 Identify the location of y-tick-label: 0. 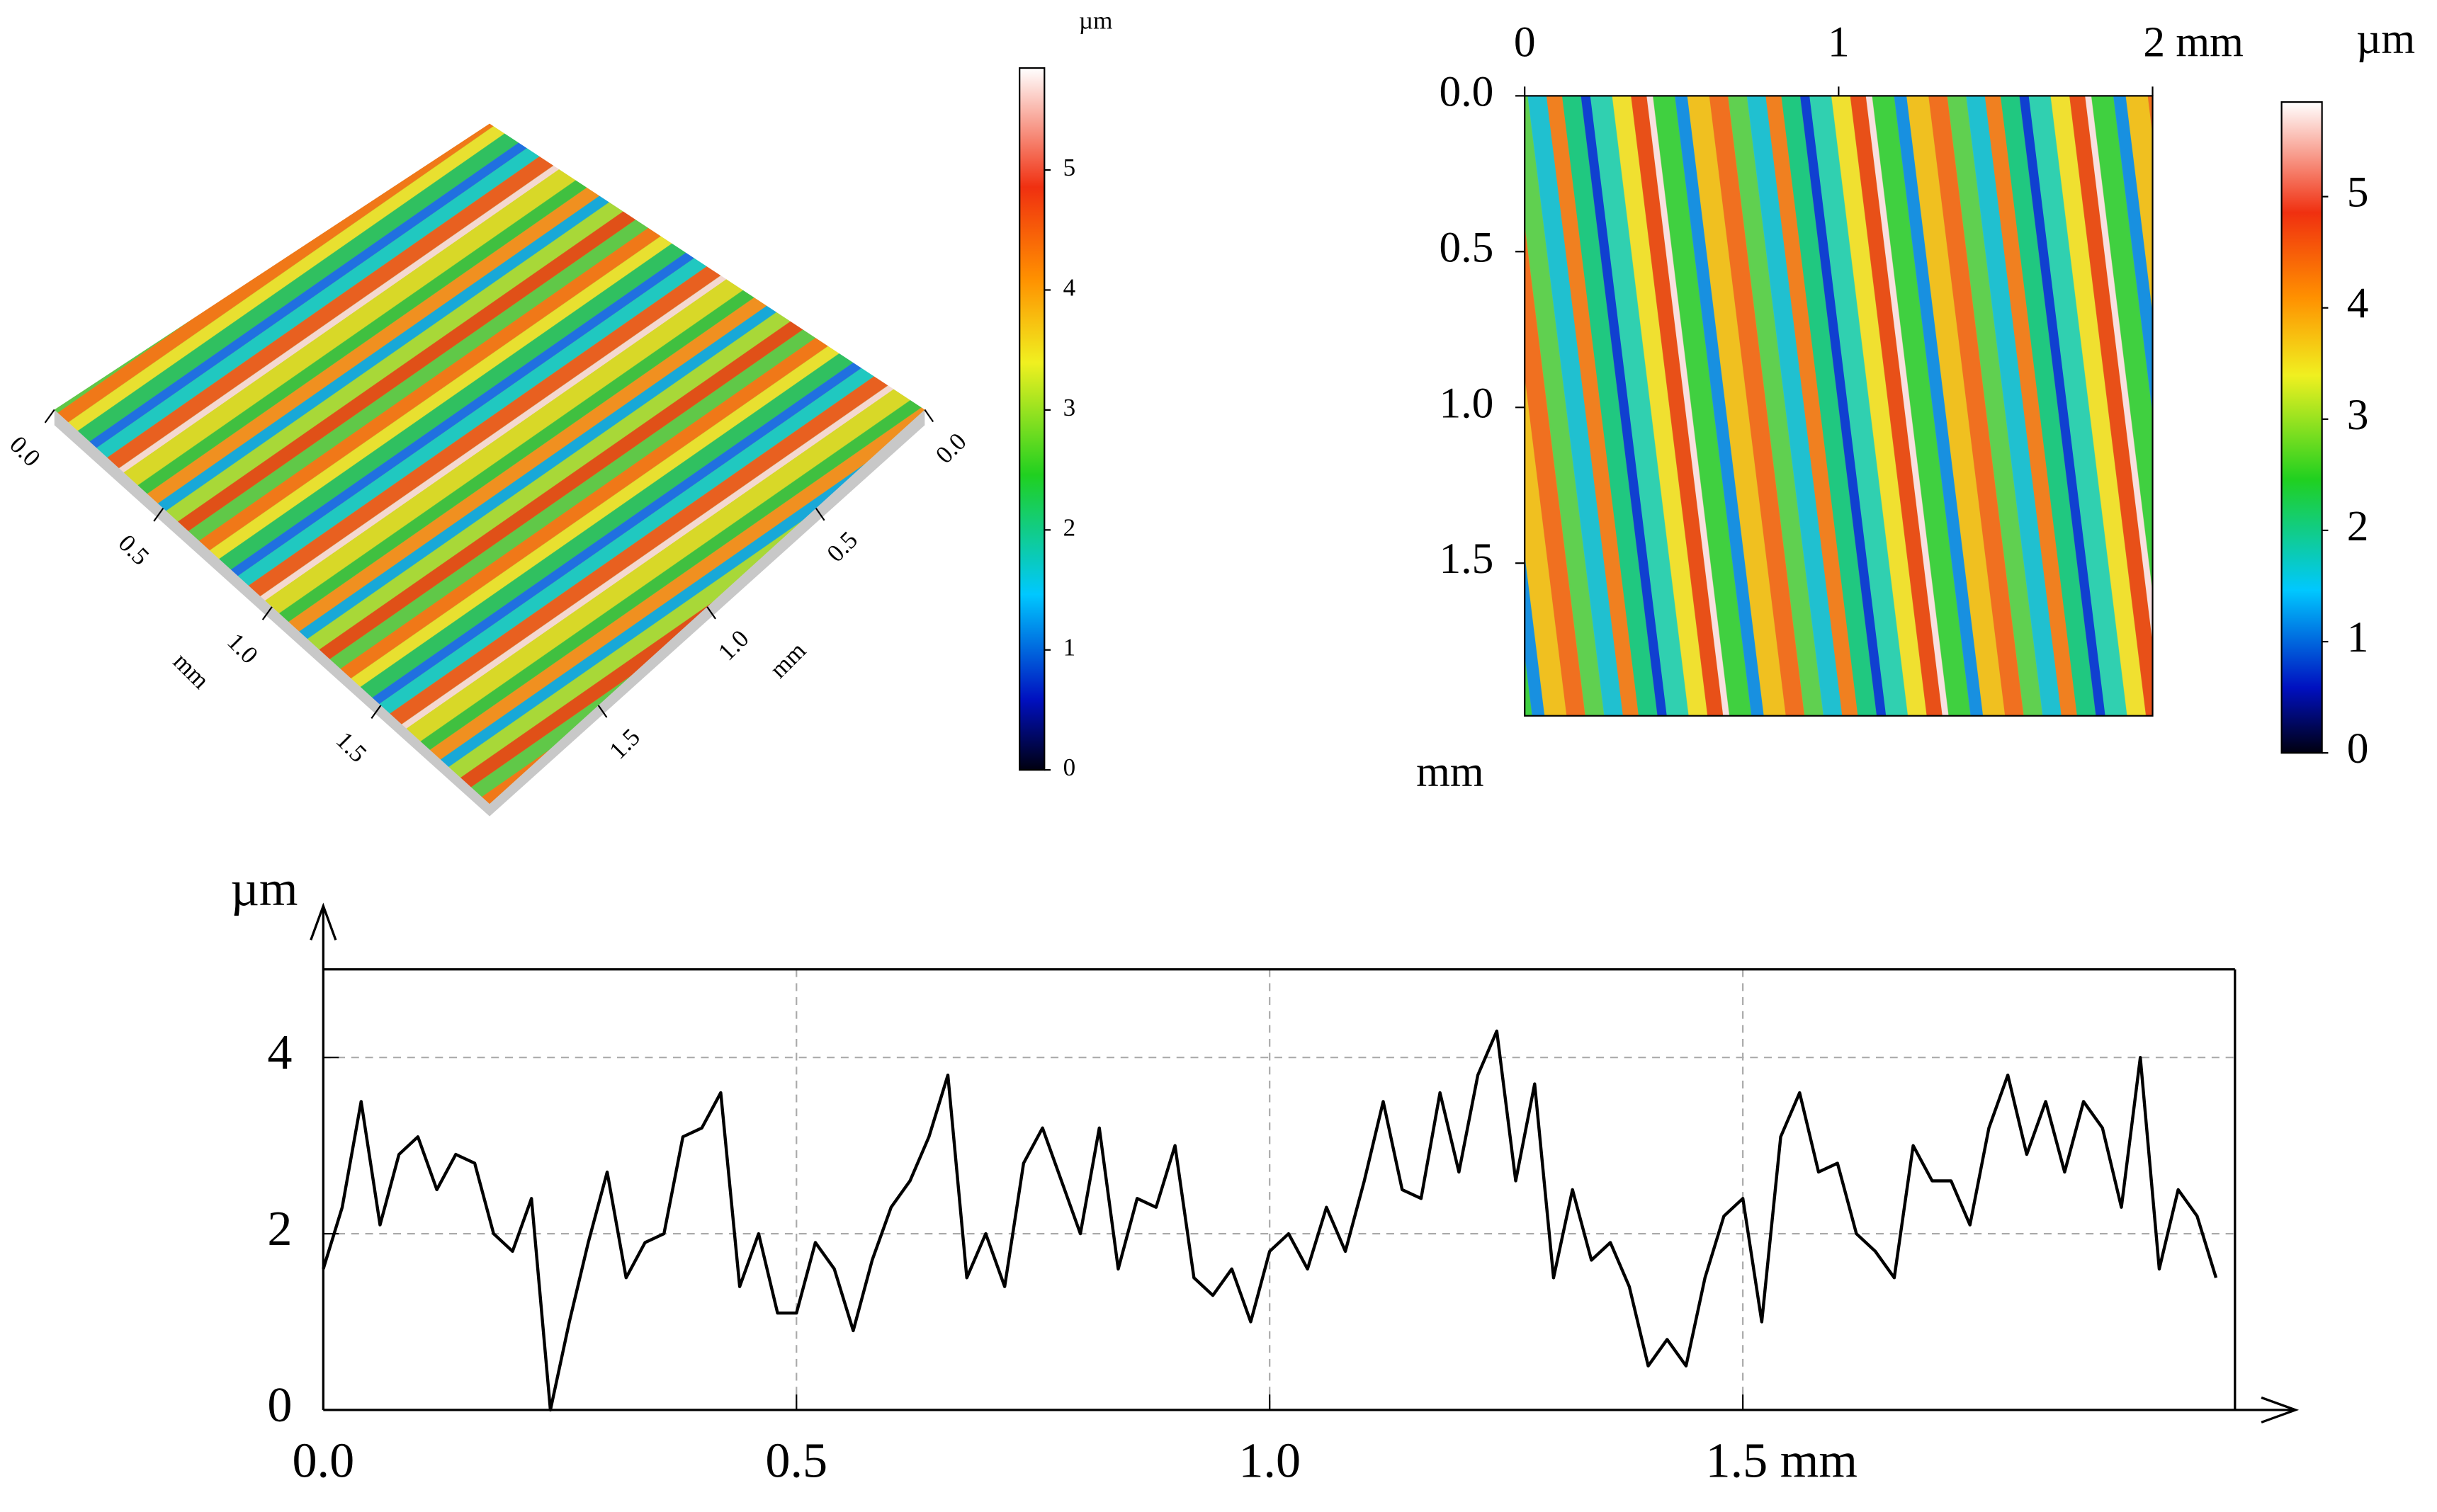
(280, 1405).